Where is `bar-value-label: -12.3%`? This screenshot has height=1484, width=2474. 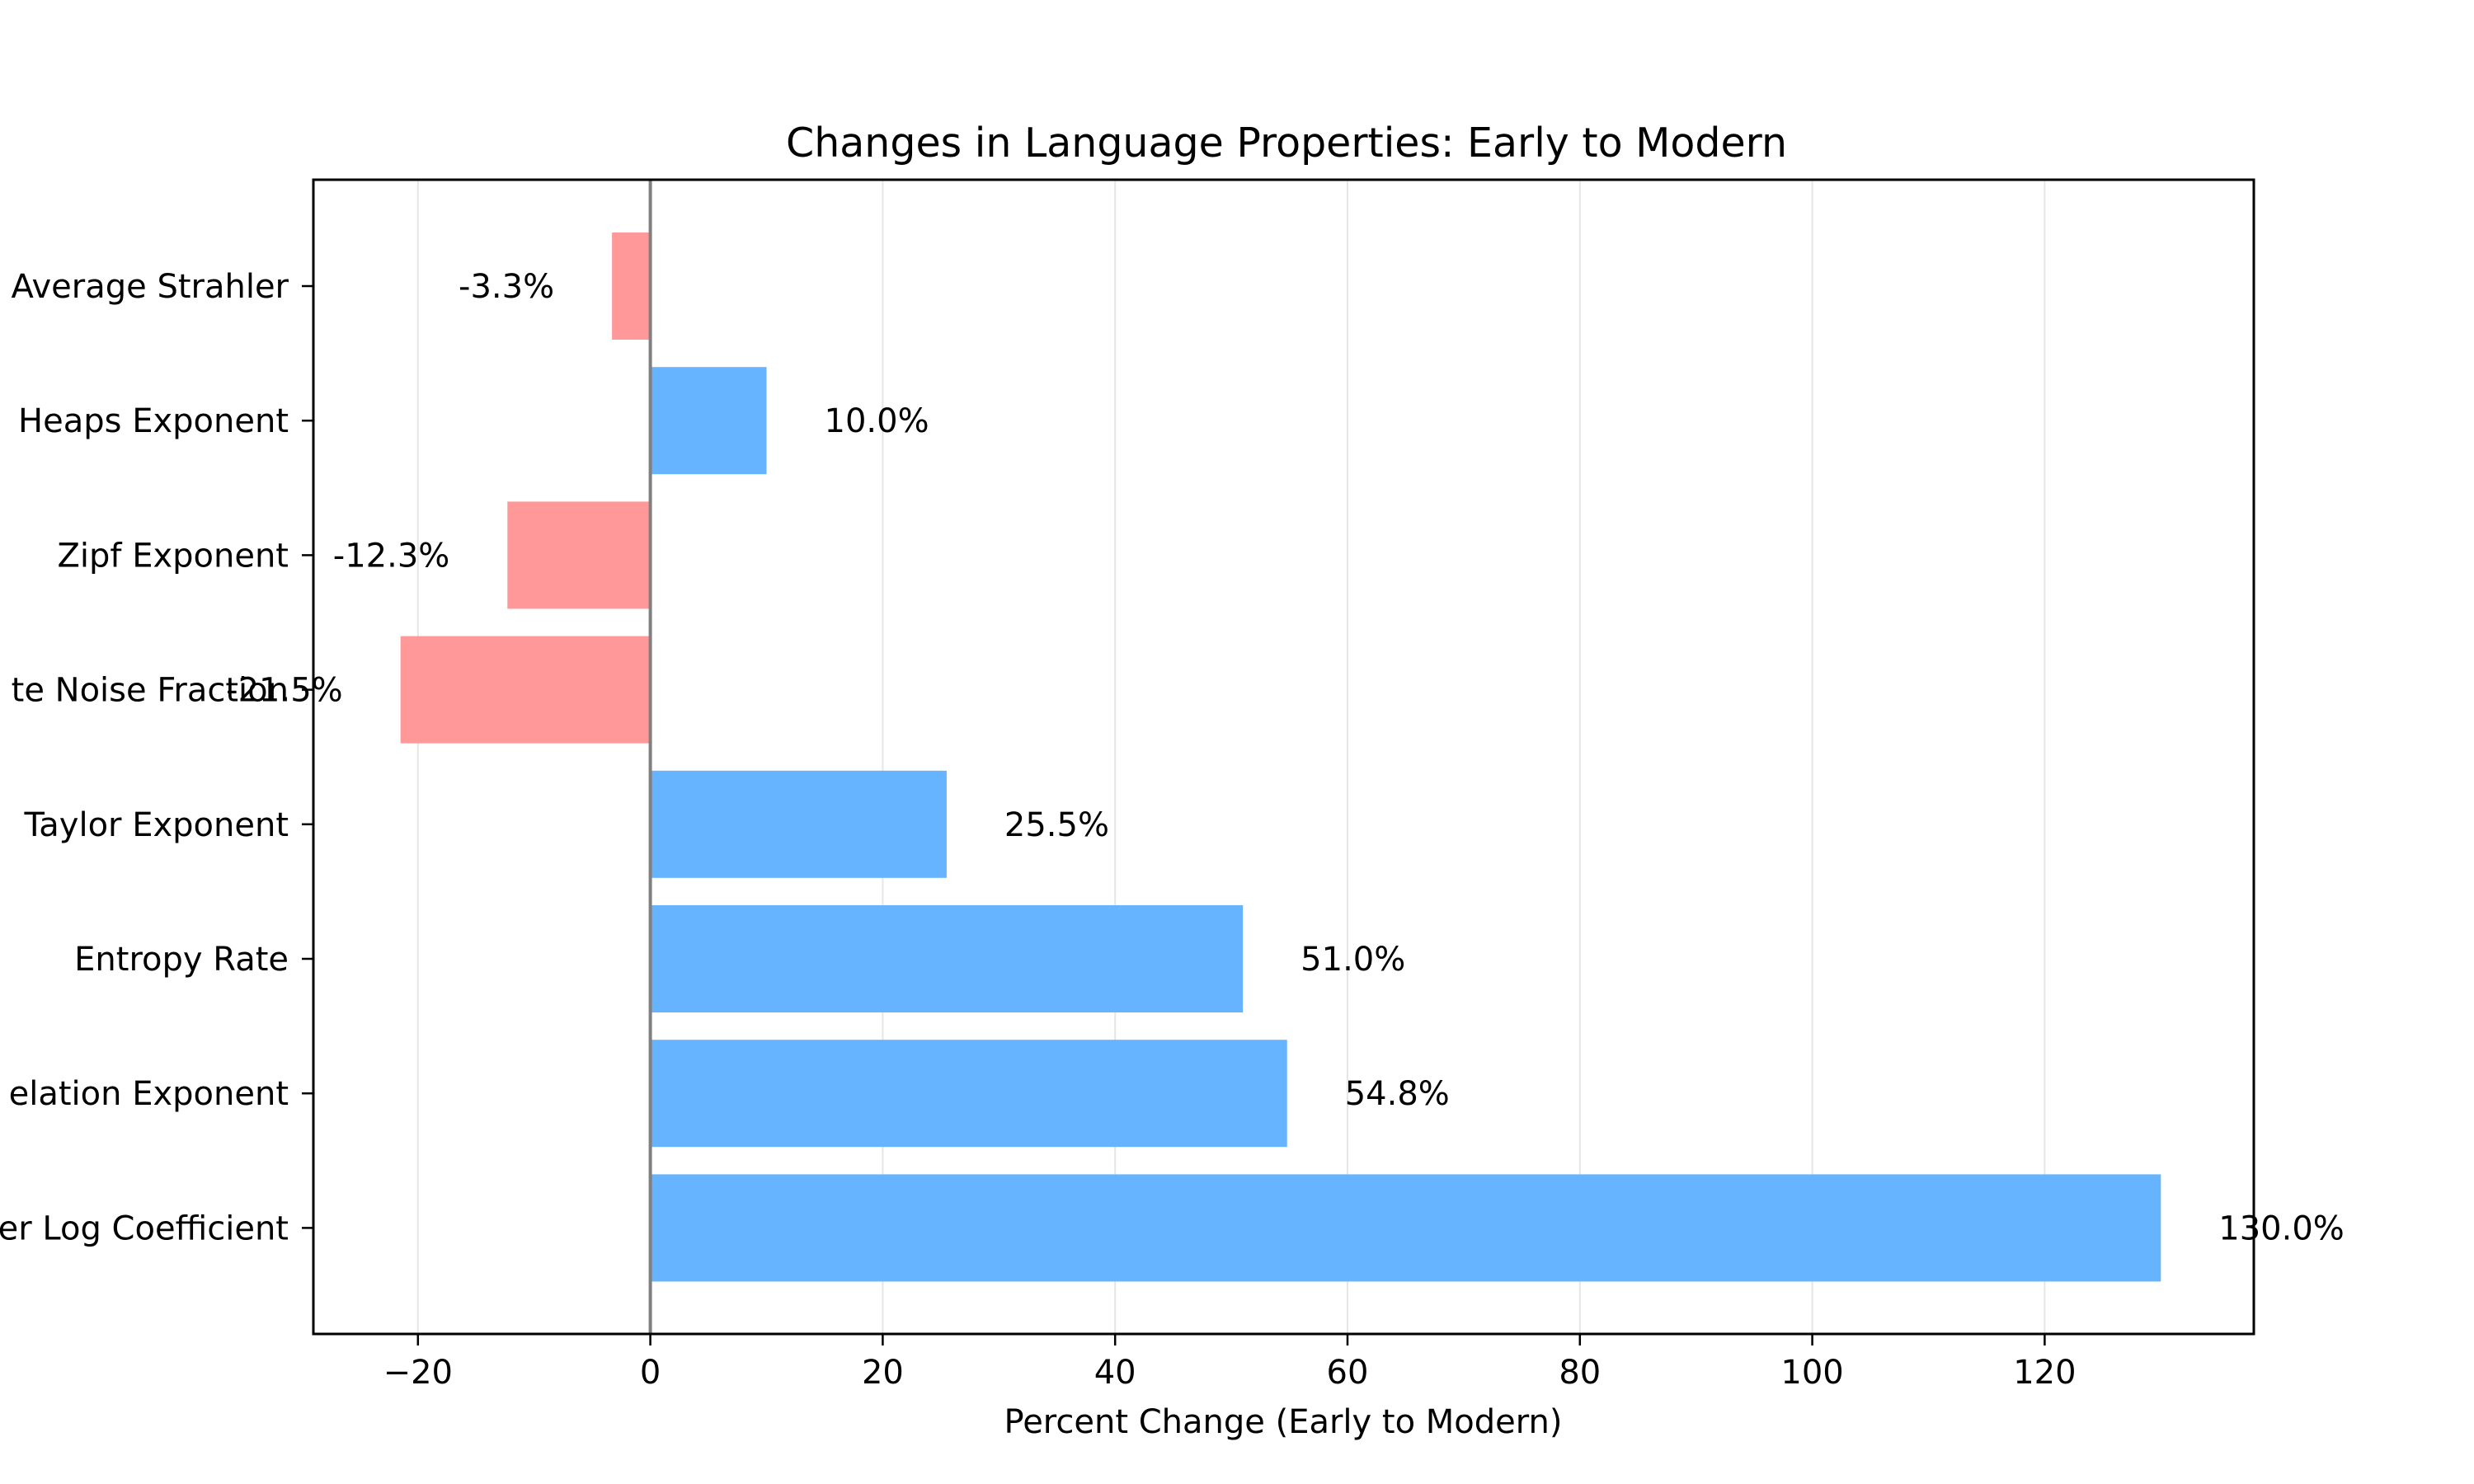
bar-value-label: -12.3% is located at coordinates (391, 556).